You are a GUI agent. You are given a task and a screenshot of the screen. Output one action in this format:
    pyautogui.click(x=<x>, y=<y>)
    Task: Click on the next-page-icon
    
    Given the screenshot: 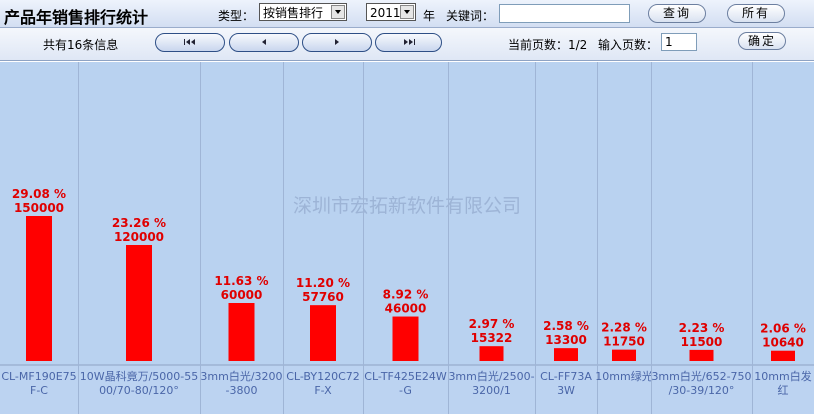 What is the action you would take?
    pyautogui.click(x=337, y=42)
    